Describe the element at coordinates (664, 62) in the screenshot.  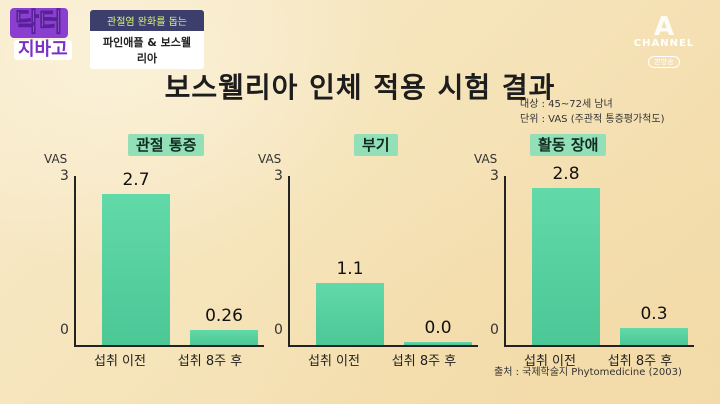
I see `channel-badge: 본방송` at that location.